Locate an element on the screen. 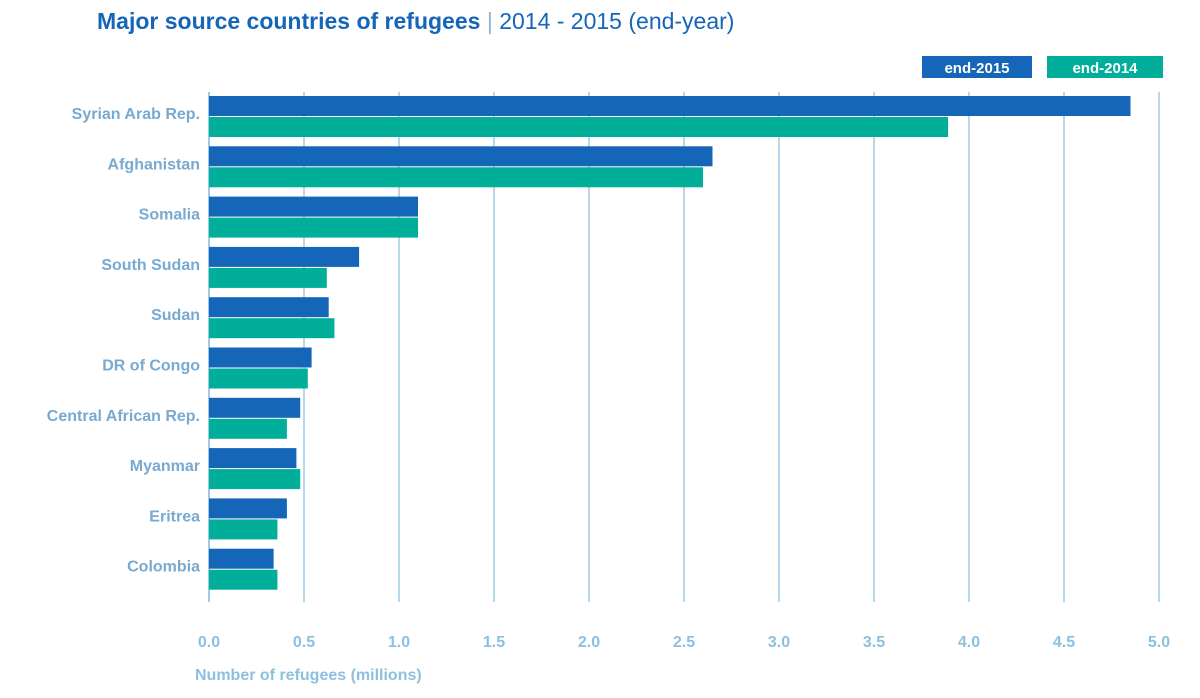  x-tick-label: 1.0 is located at coordinates (399, 642).